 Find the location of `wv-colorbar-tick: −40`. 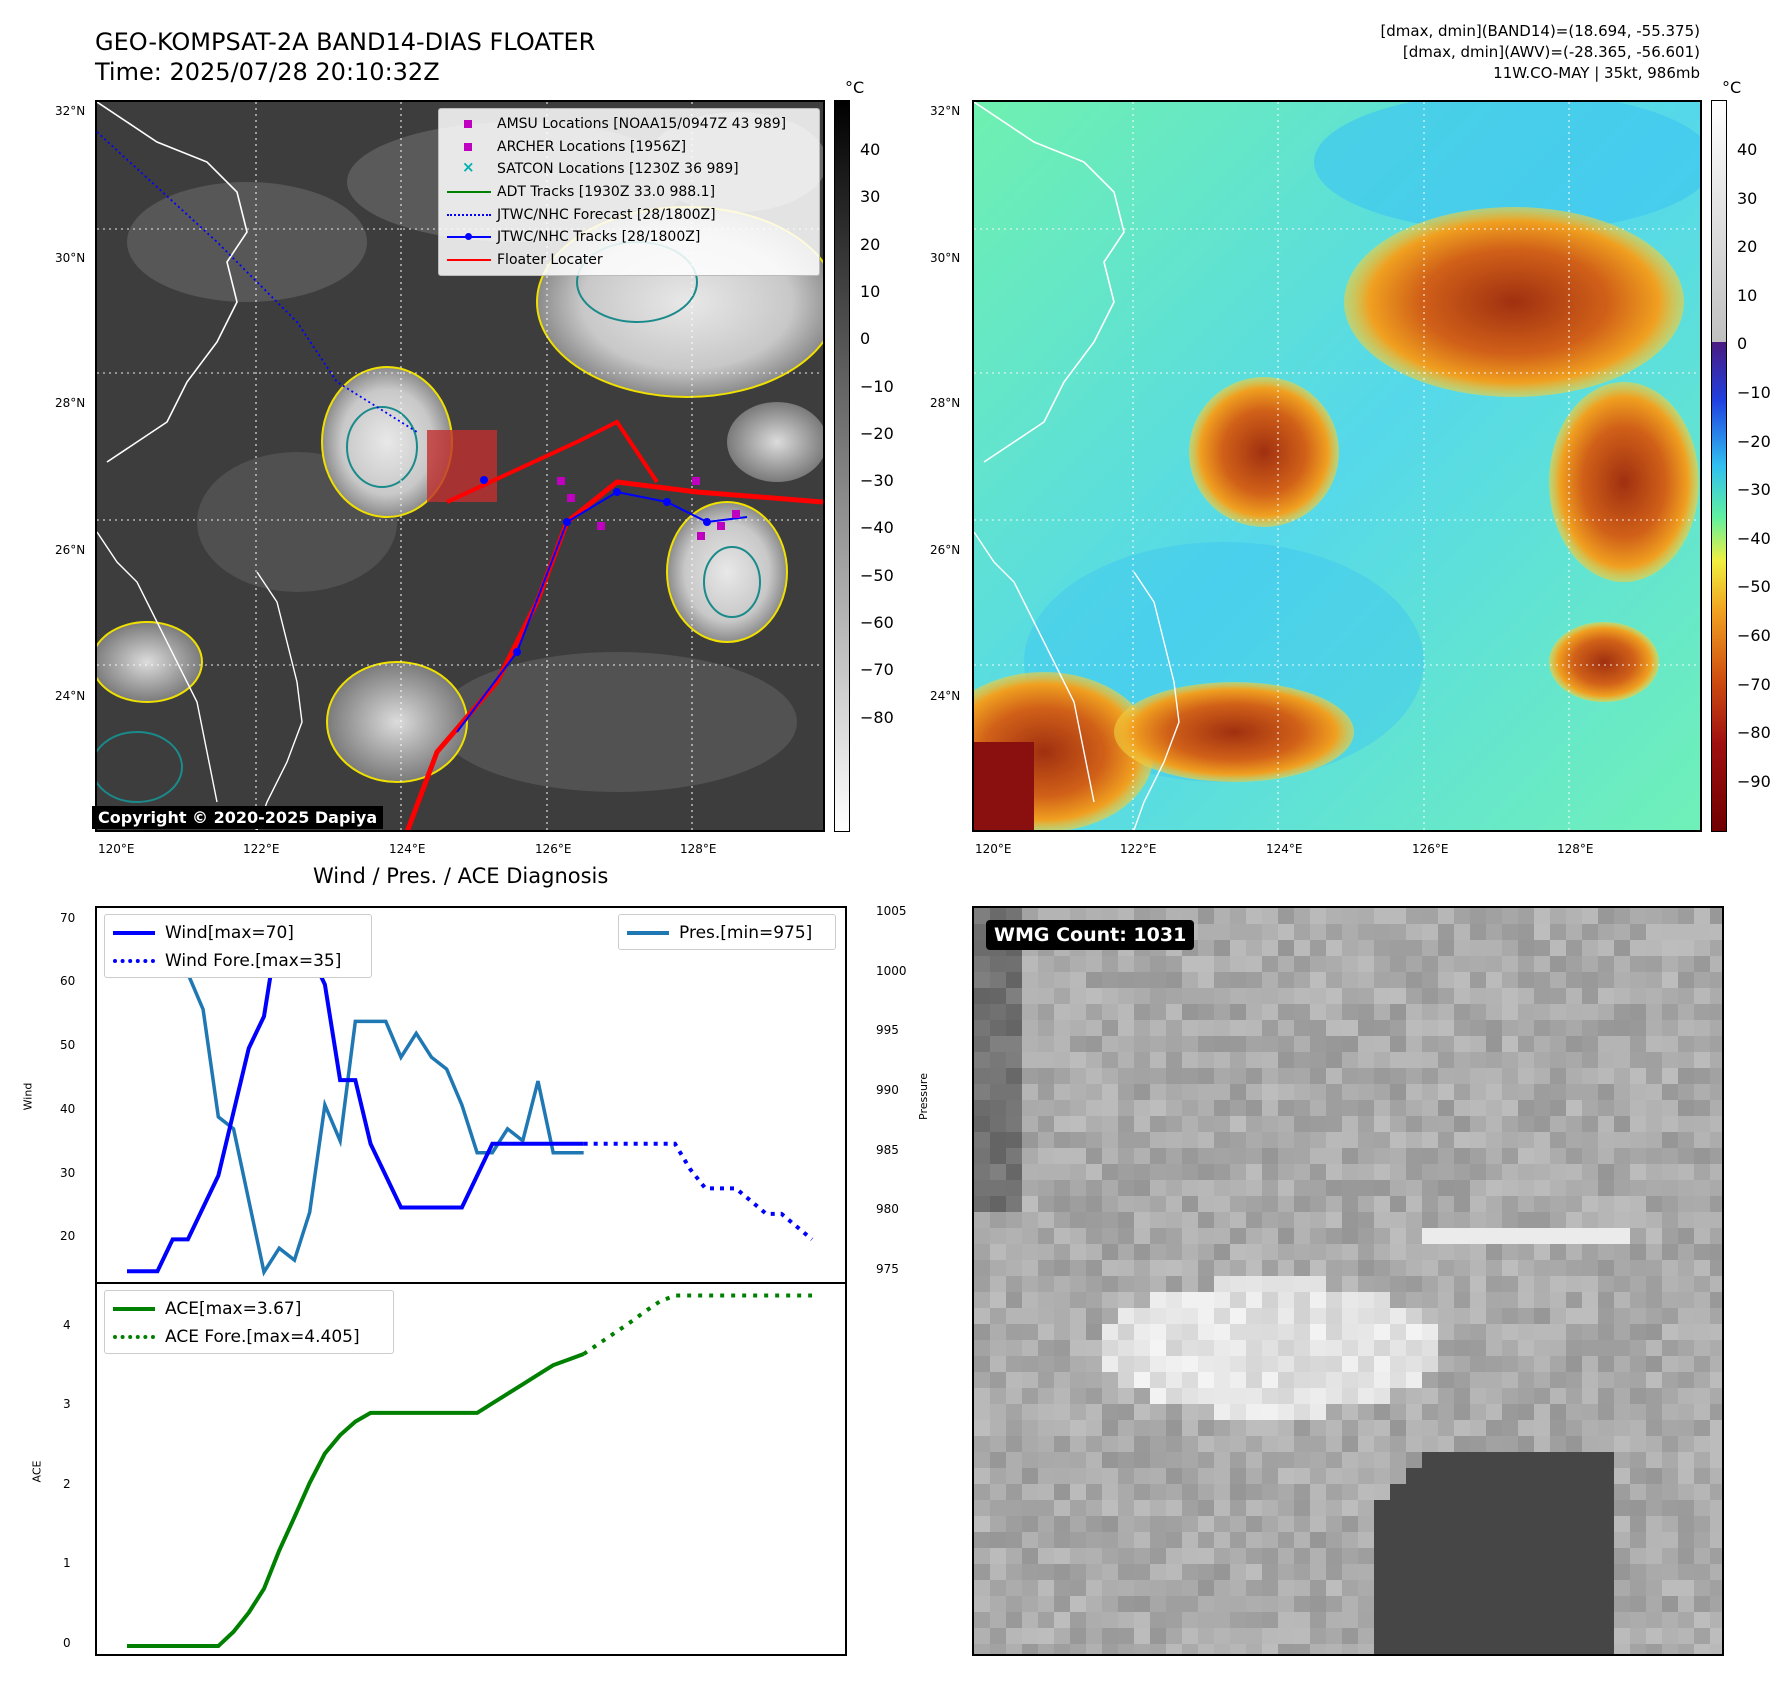

wv-colorbar-tick: −40 is located at coordinates (1754, 538).